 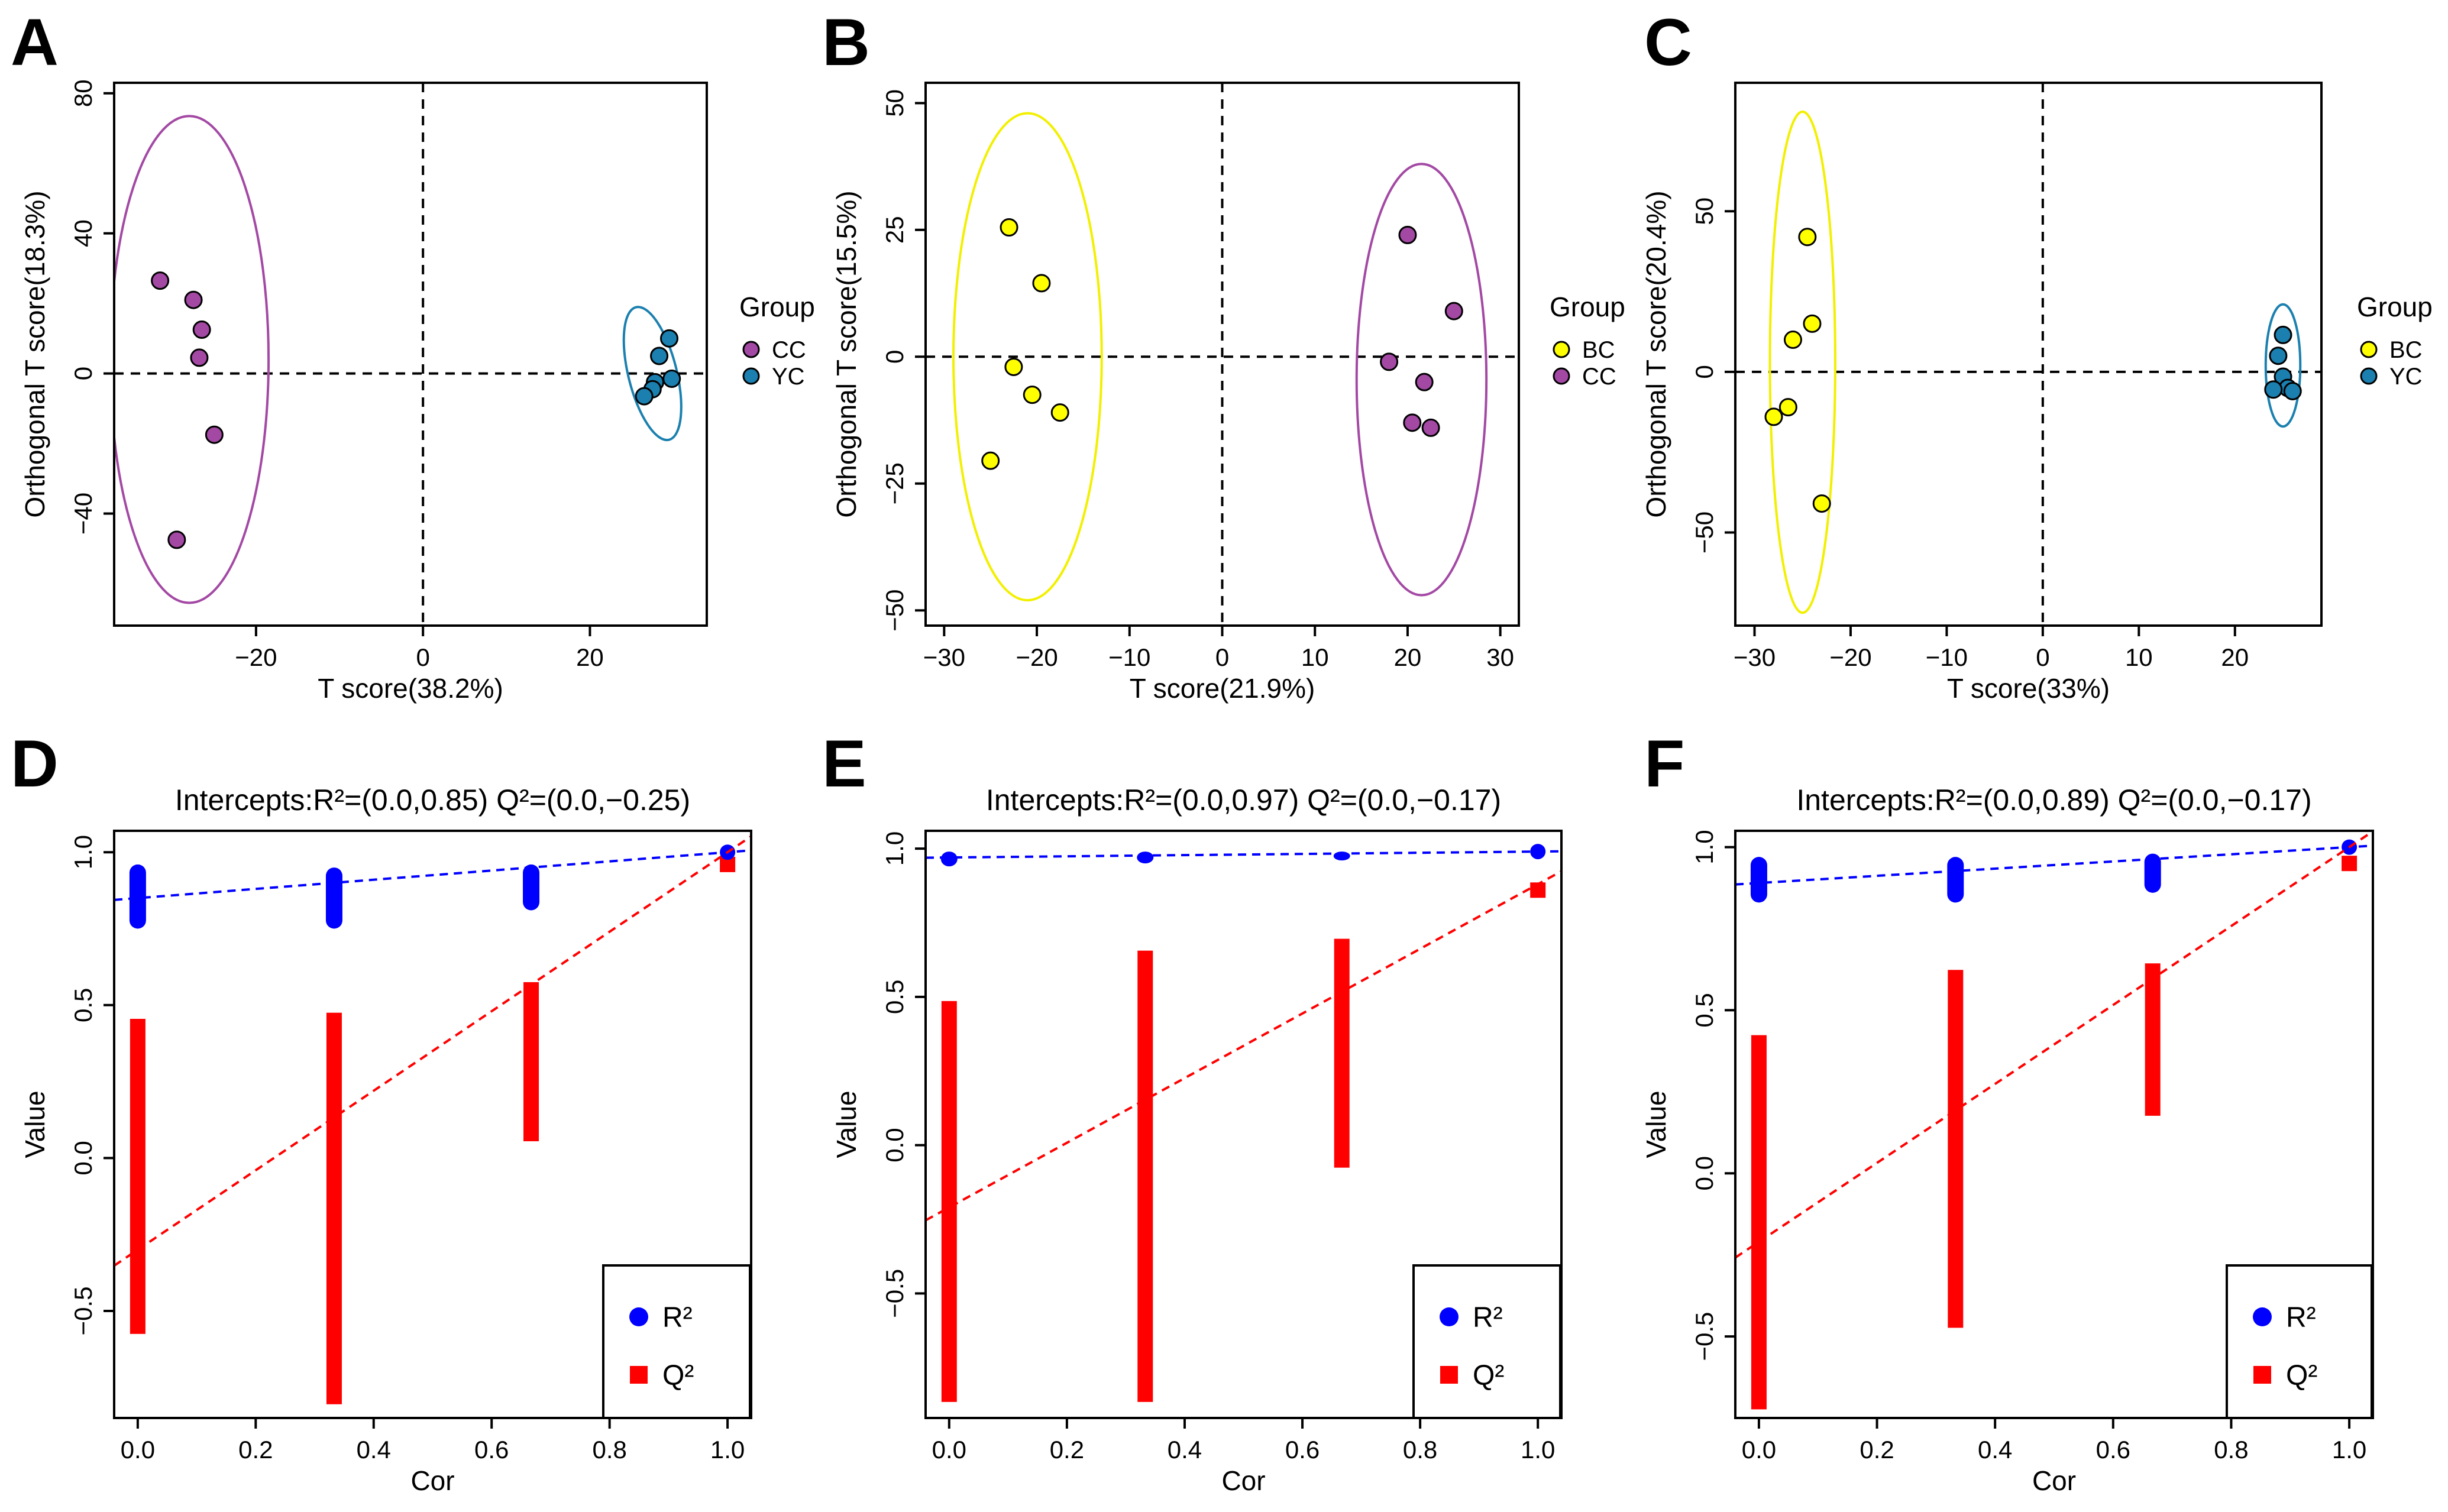 What do you see at coordinates (1850, 657) in the screenshot?
I see `x-tick-label: −20` at bounding box center [1850, 657].